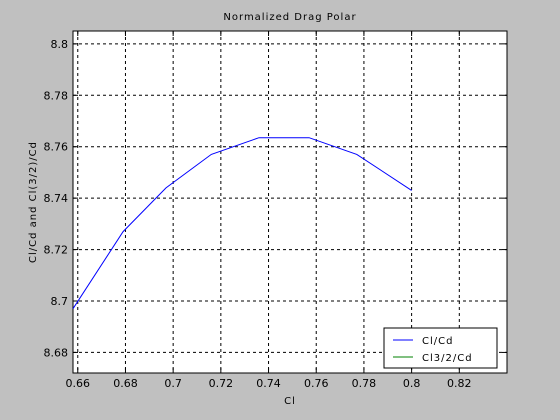 The image size is (560, 420). Describe the element at coordinates (56, 198) in the screenshot. I see `y-tick-label: 8.74` at that location.